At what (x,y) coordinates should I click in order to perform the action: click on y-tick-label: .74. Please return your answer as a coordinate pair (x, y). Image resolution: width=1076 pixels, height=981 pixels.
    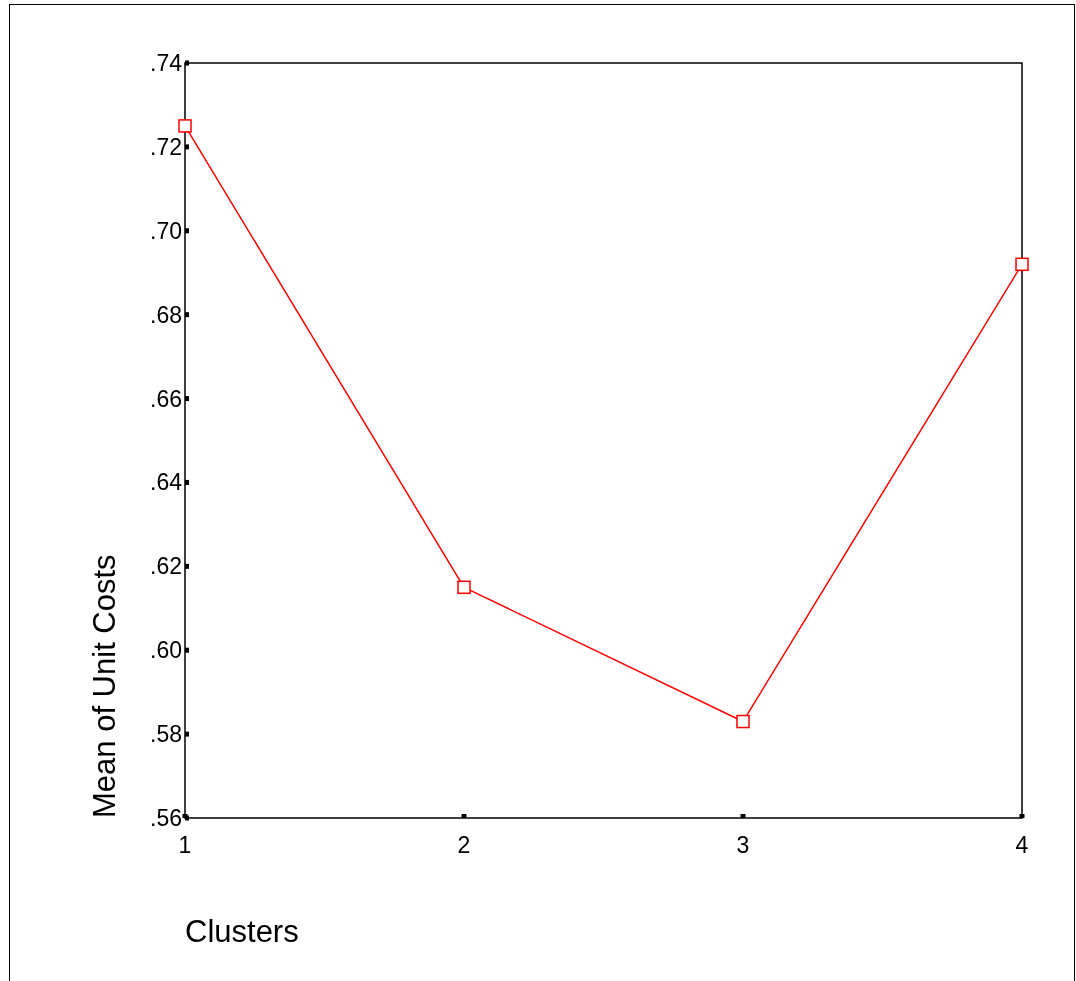
    Looking at the image, I should click on (166, 63).